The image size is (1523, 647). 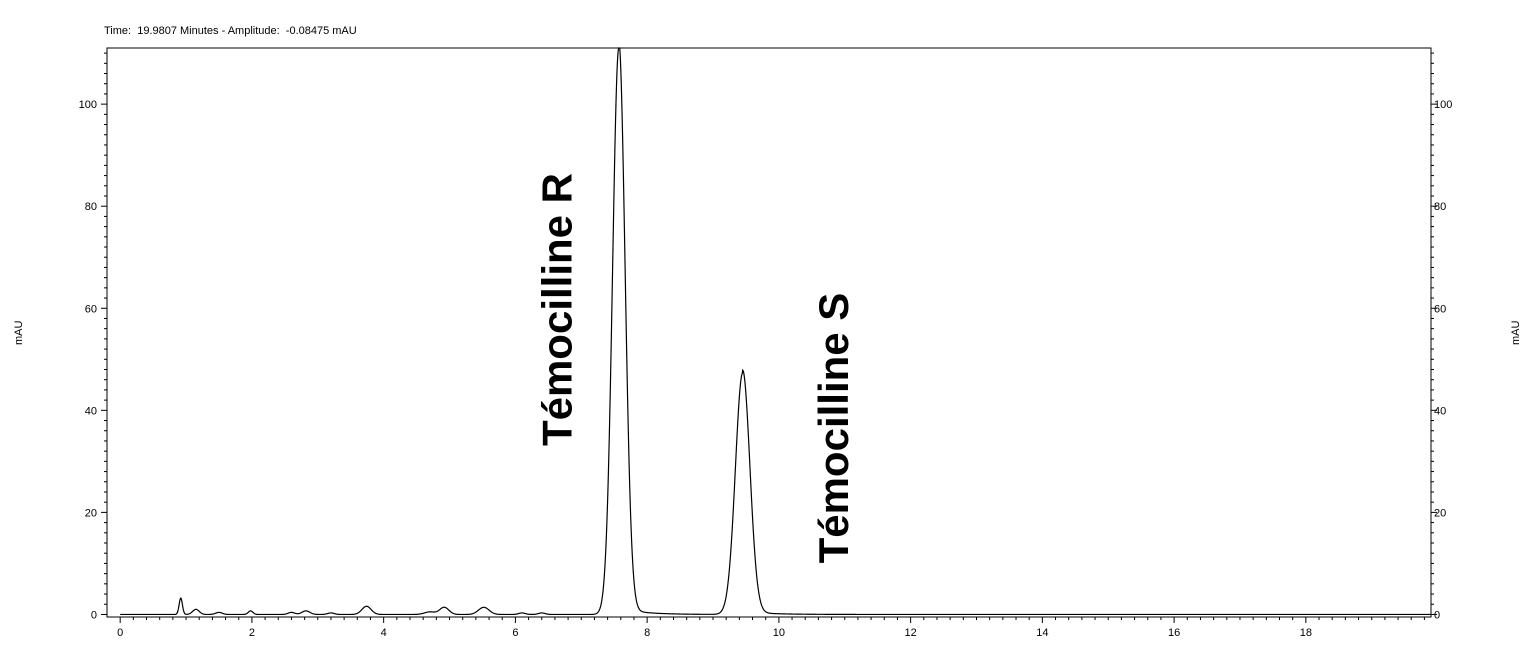 What do you see at coordinates (1516, 332) in the screenshot?
I see `y-axis-label-right: mAU` at bounding box center [1516, 332].